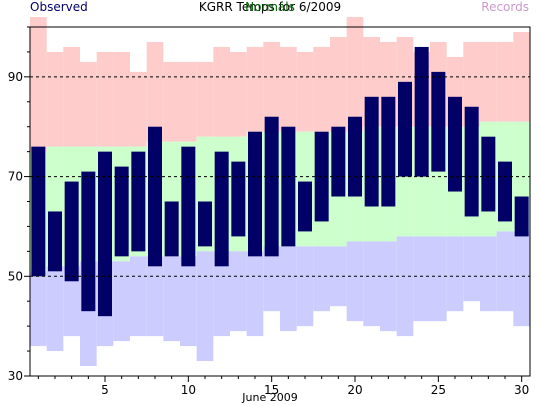 Image resolution: width=540 pixels, height=406 pixels. What do you see at coordinates (270, 397) in the screenshot?
I see `x-axis-label: June 2009` at bounding box center [270, 397].